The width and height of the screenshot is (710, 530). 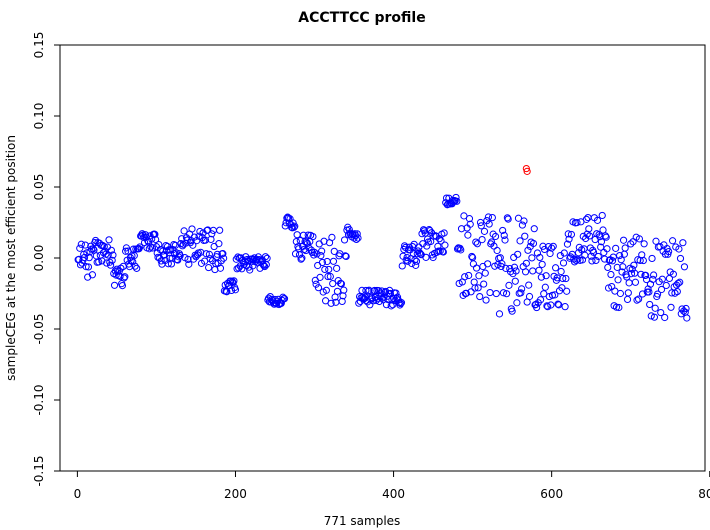 I want to click on x-tick-label: 800, so click(x=704, y=494).